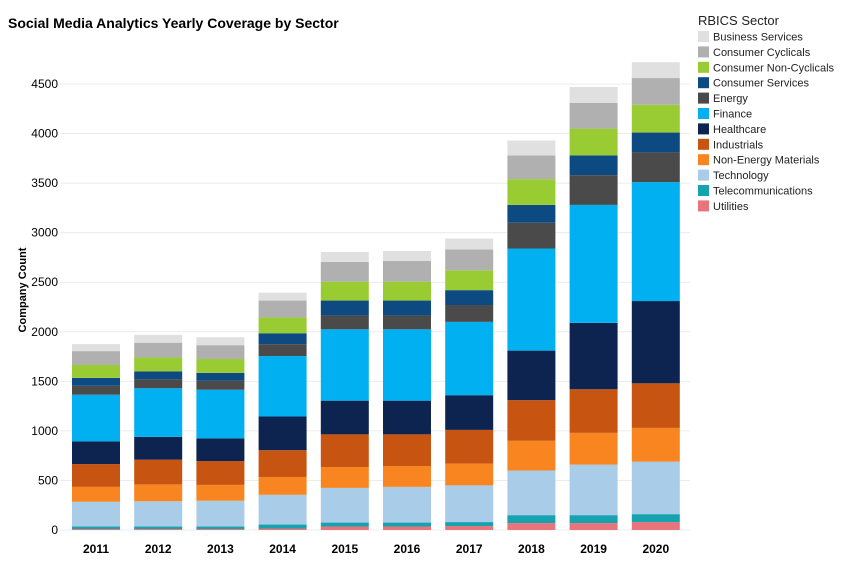 This screenshot has height=564, width=847. What do you see at coordinates (44, 431) in the screenshot?
I see `y-tick-label: 1000` at bounding box center [44, 431].